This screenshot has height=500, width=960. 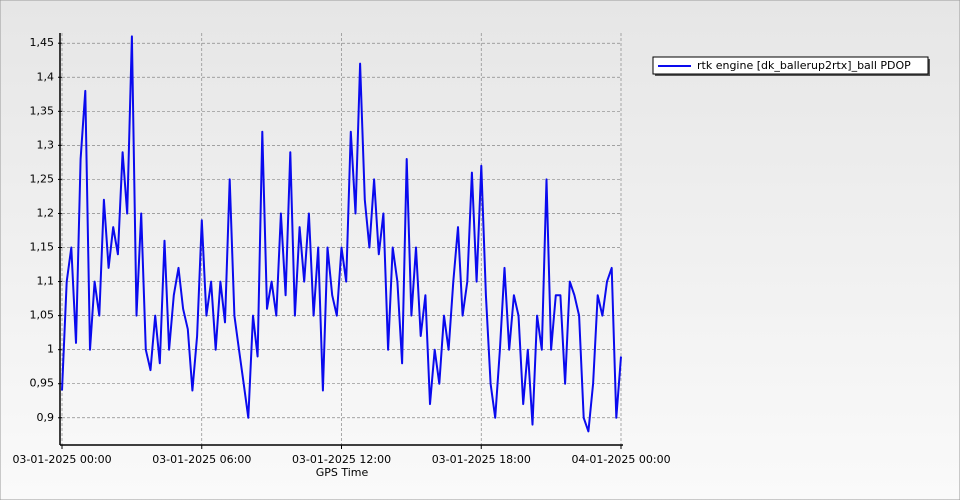 What do you see at coordinates (61, 459) in the screenshot?
I see `x-tick-label: 03-01-2025 00:00` at bounding box center [61, 459].